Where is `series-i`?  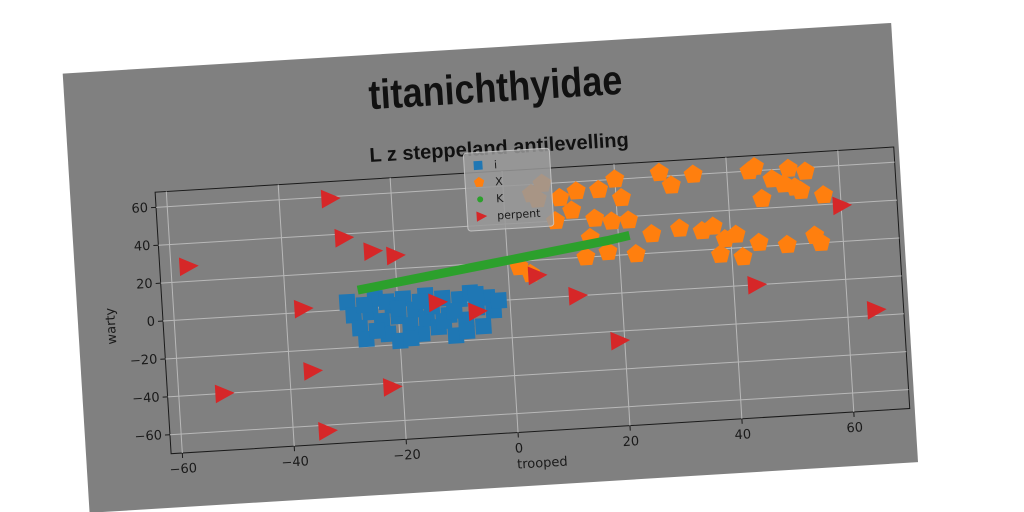 series-i is located at coordinates (423, 317).